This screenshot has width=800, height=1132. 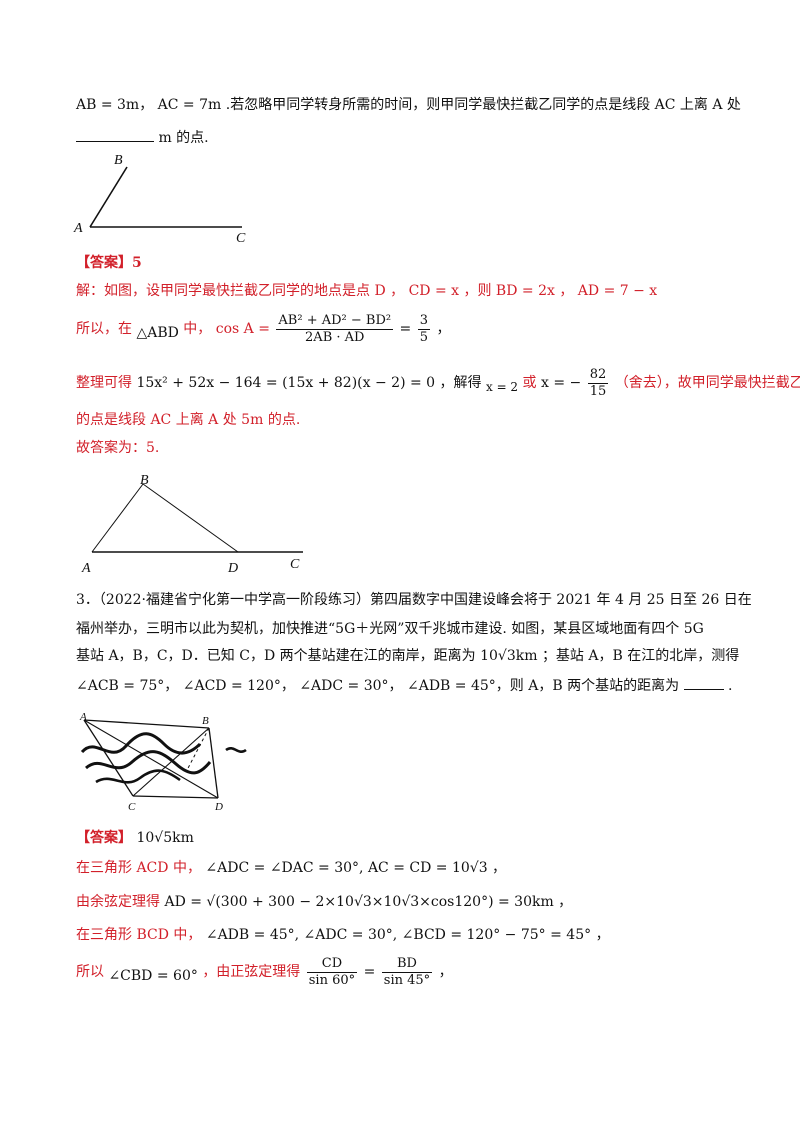 I want to click on three-fifths: 3 5, so click(x=424, y=329).